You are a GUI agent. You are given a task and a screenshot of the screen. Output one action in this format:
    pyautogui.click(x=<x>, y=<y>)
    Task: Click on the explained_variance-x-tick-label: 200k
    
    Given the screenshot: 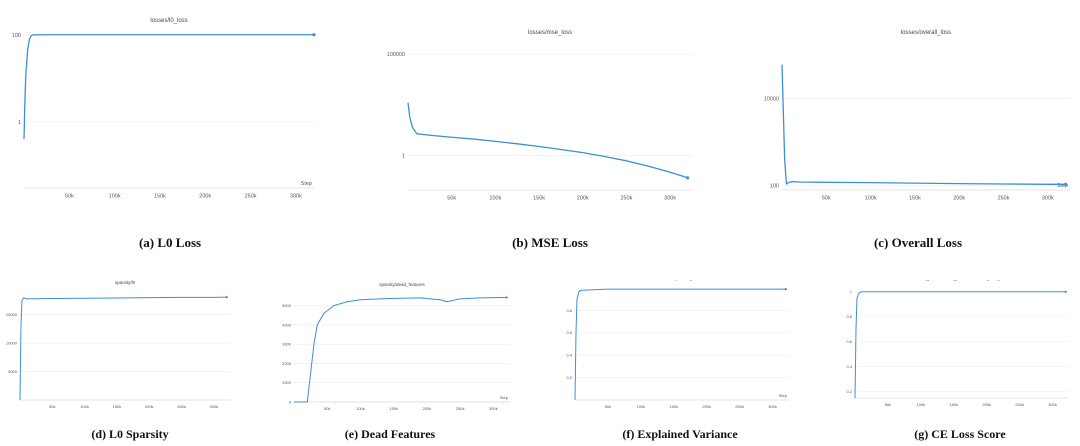 What is the action you would take?
    pyautogui.click(x=706, y=406)
    